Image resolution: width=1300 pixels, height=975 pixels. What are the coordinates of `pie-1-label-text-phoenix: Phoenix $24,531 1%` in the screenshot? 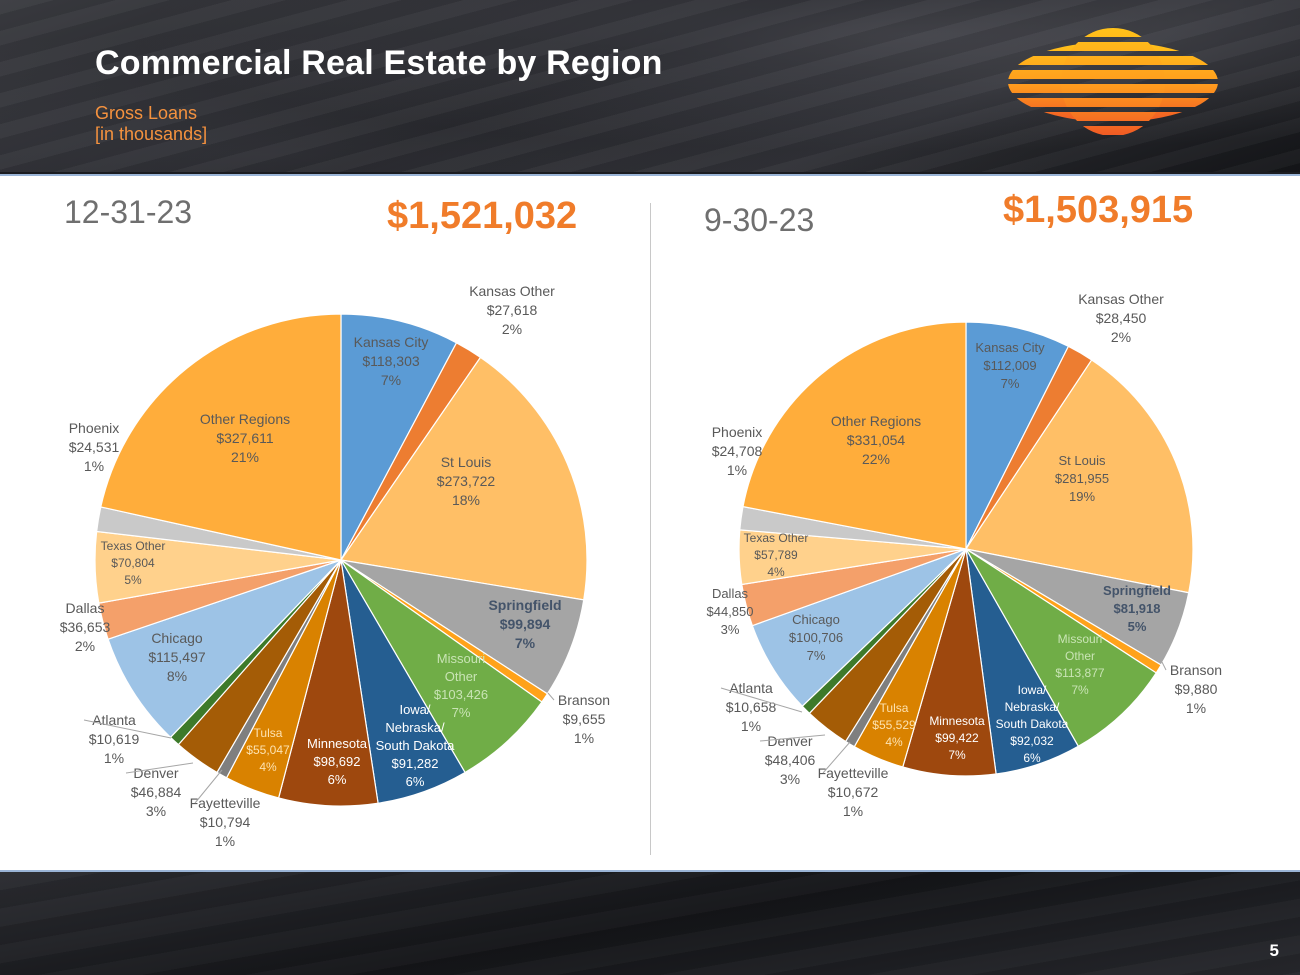 It's located at (94, 447).